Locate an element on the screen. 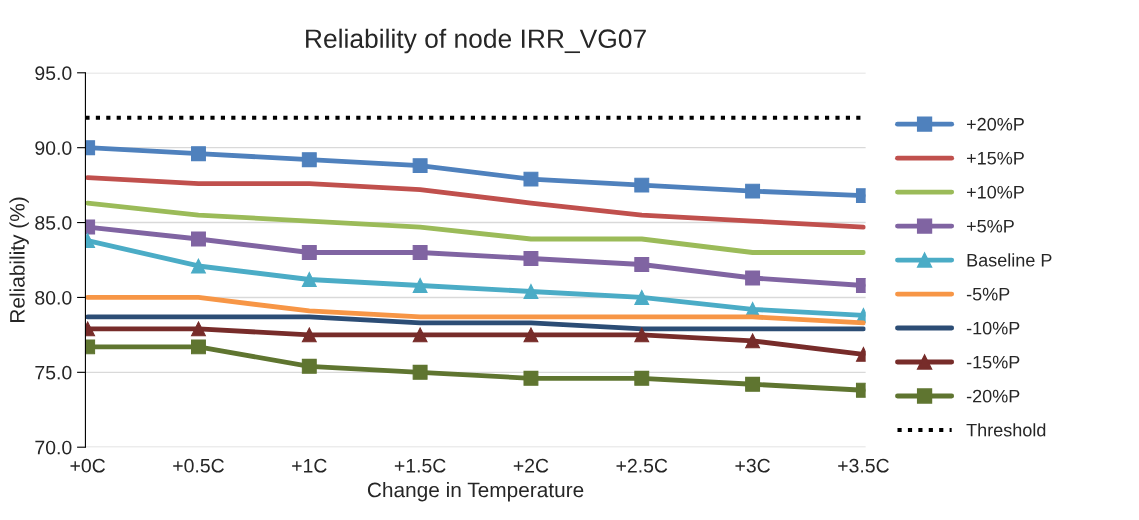 The height and width of the screenshot is (520, 1139). legend-label: +15%P is located at coordinates (995, 158).